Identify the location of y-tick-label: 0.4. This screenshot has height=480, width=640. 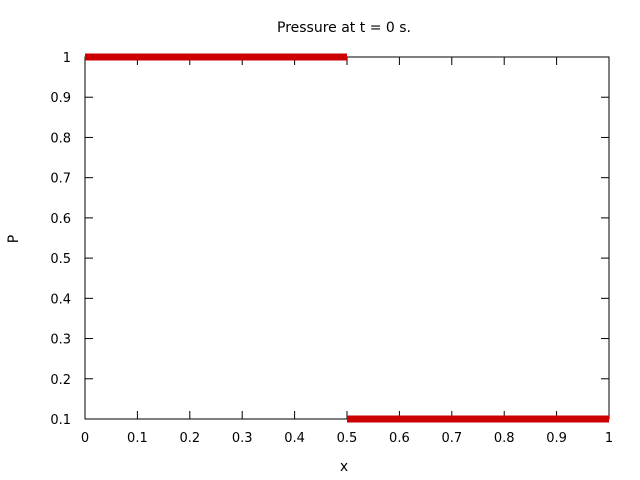
(60, 299).